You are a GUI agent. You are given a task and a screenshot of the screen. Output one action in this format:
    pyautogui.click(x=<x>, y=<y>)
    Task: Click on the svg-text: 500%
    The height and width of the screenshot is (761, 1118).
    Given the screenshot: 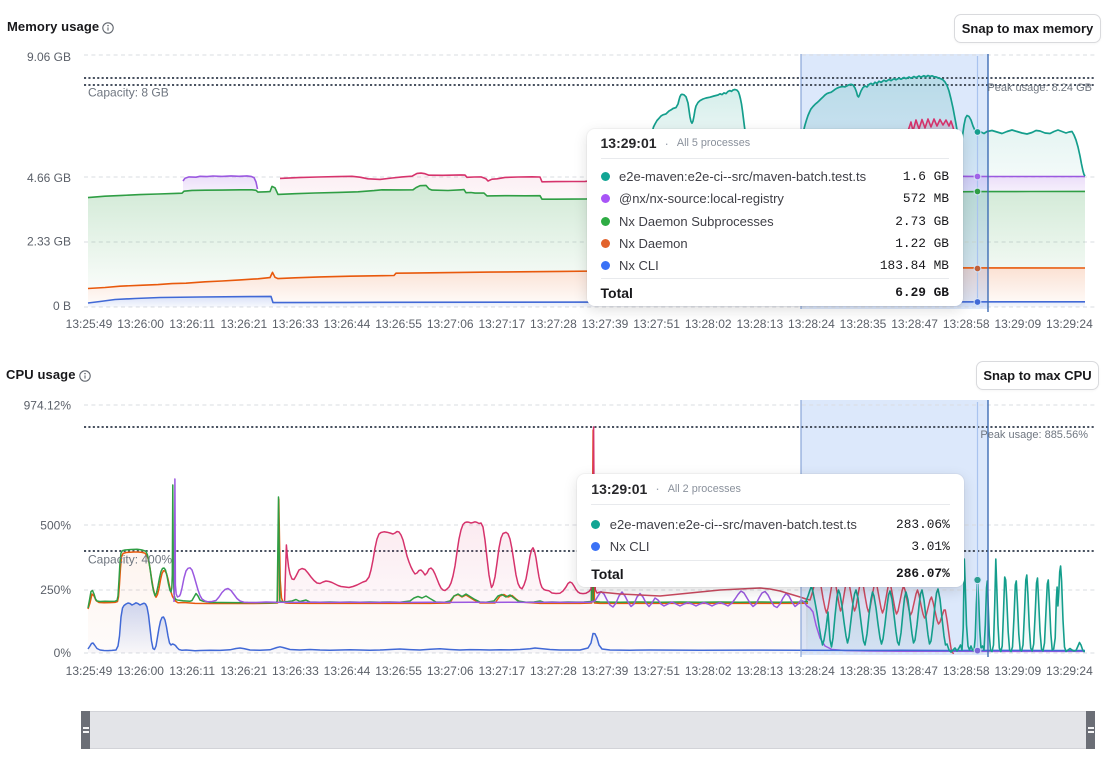 What is the action you would take?
    pyautogui.click(x=55, y=526)
    